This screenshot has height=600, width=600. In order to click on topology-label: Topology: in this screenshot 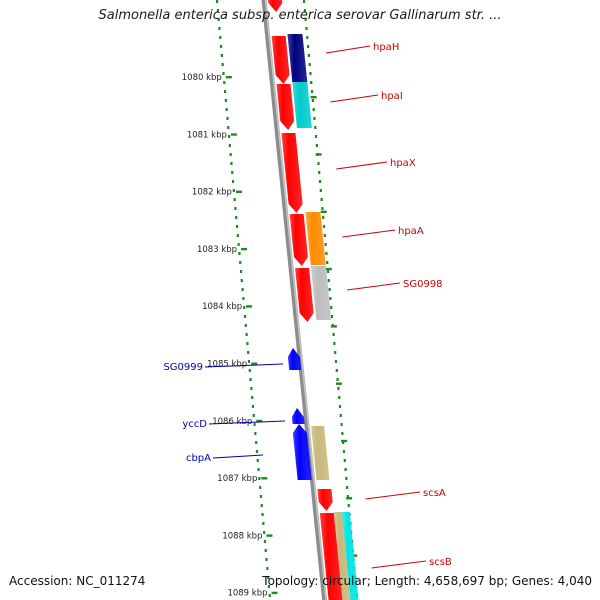, I will do `click(290, 581)`.